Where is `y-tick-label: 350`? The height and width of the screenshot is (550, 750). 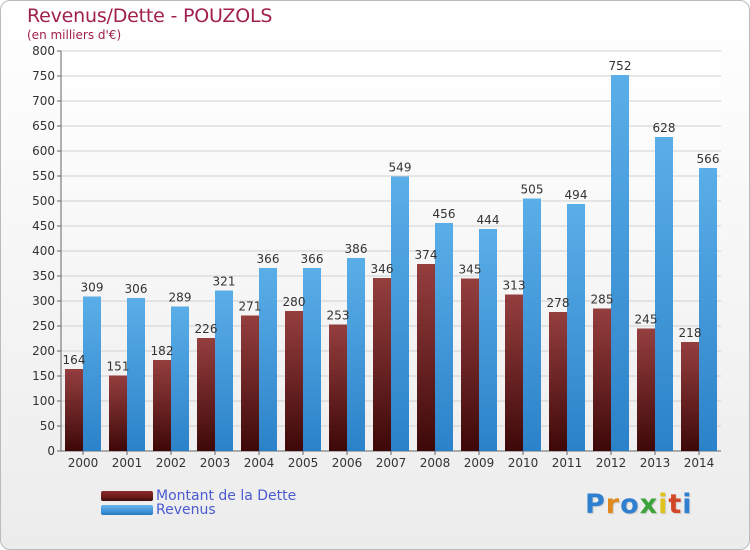
y-tick-label: 350 is located at coordinates (43, 276).